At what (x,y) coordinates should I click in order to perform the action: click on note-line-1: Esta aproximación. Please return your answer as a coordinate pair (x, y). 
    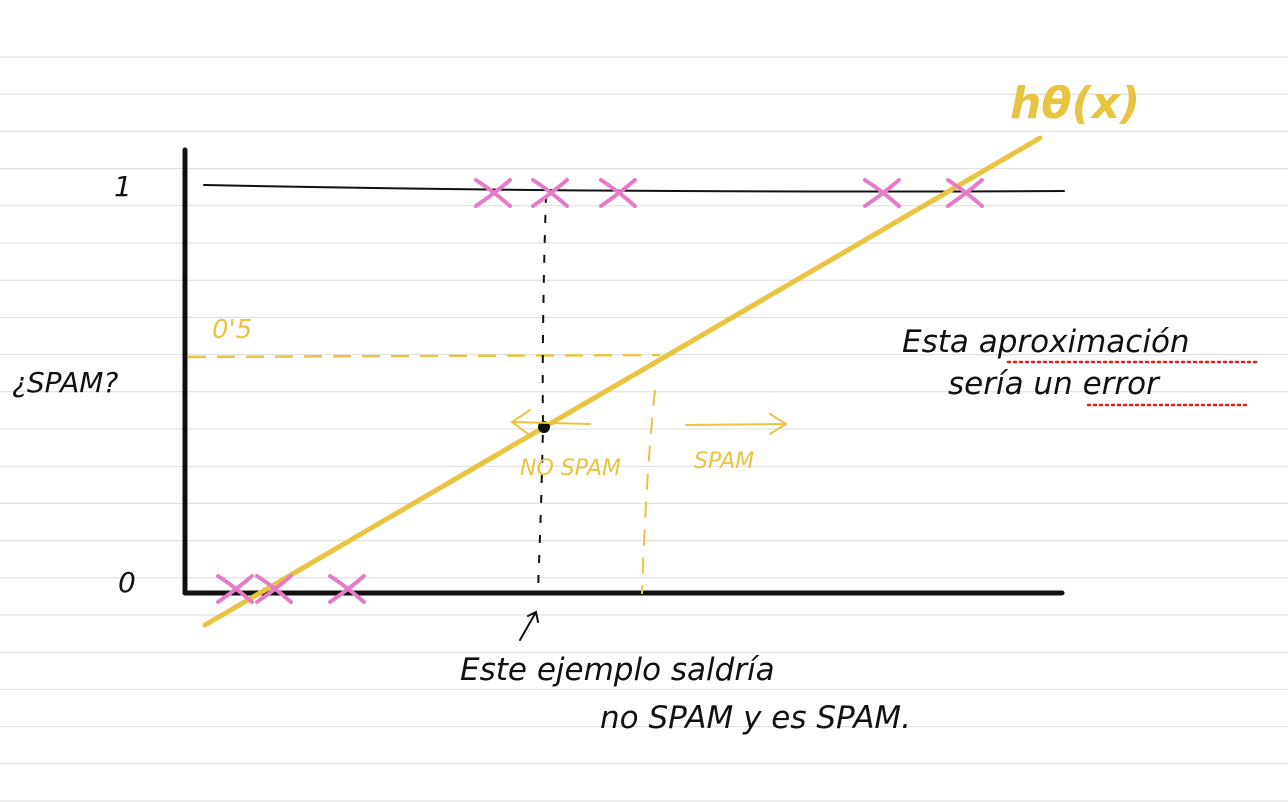
    Looking at the image, I should click on (1046, 342).